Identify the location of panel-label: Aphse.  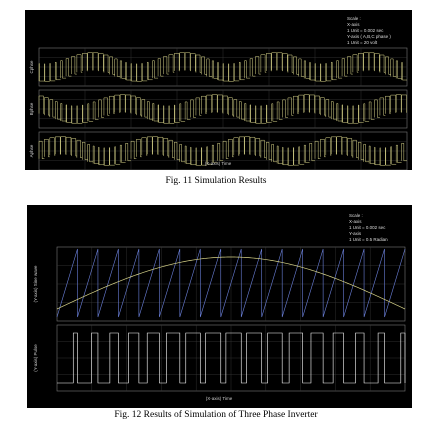
(31, 150).